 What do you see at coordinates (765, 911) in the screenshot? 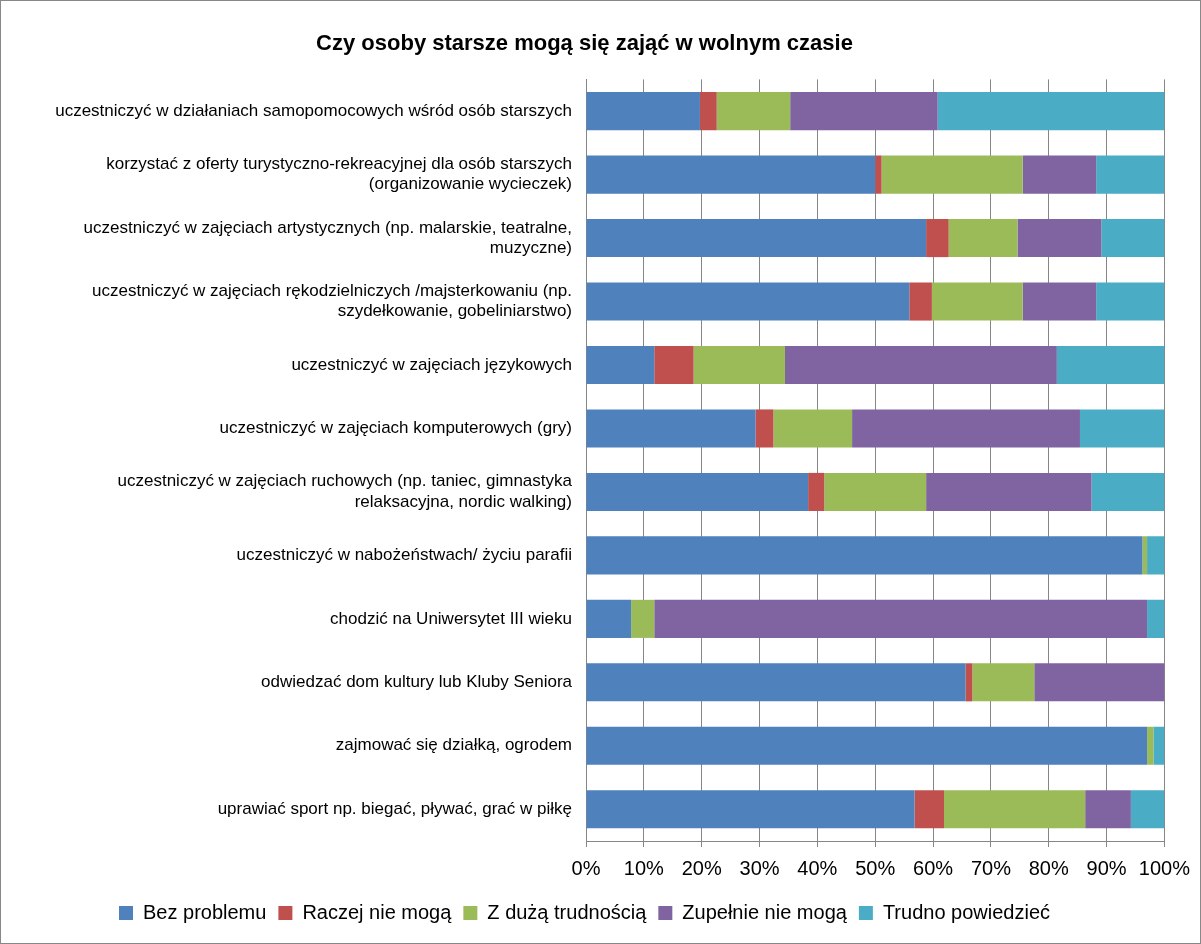
I see `legend-label: Zupełnie nie mogą` at bounding box center [765, 911].